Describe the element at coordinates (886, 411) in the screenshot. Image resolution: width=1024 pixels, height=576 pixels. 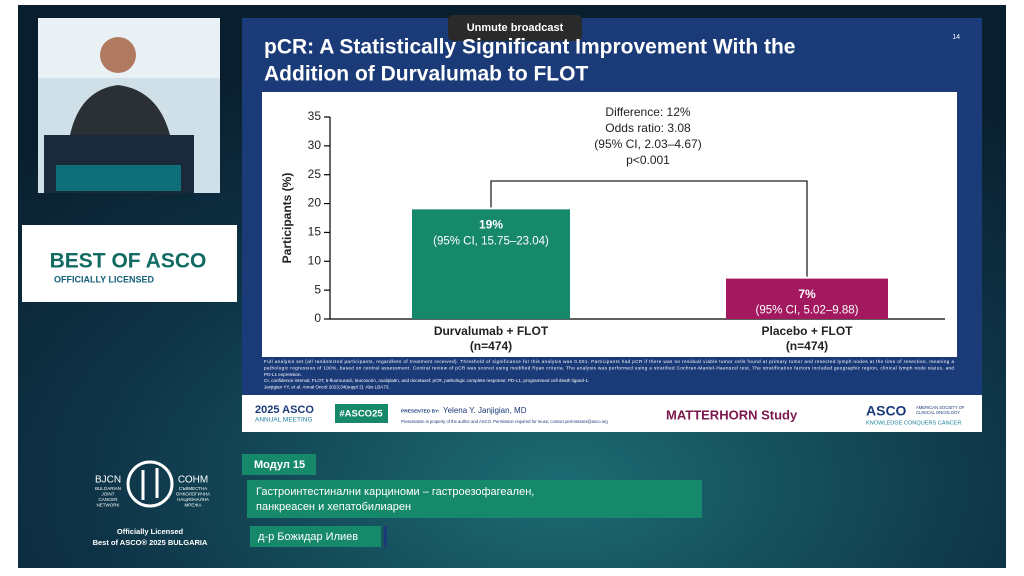
I see `asco-logo: ASCO` at that location.